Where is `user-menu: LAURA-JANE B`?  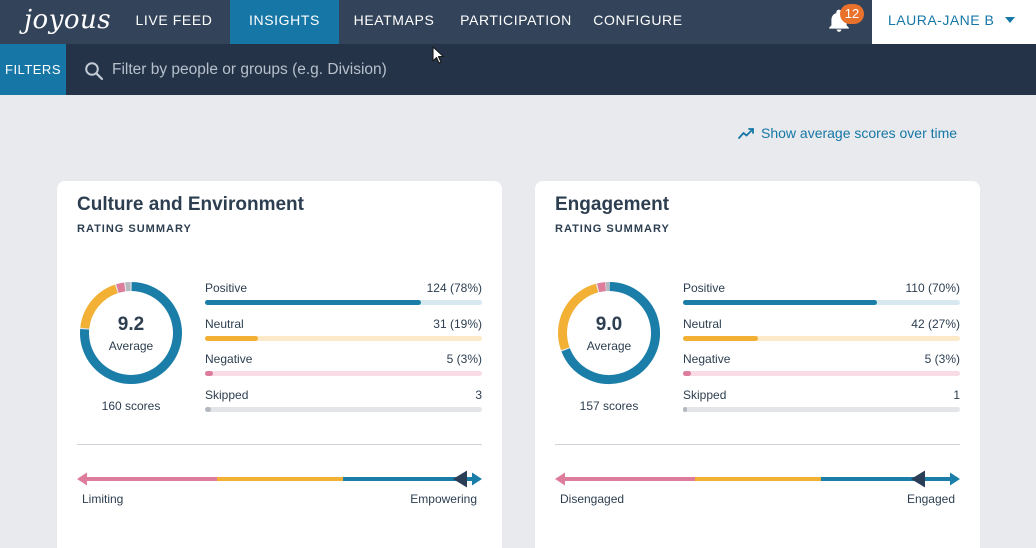 user-menu: LAURA-JANE B is located at coordinates (954, 22).